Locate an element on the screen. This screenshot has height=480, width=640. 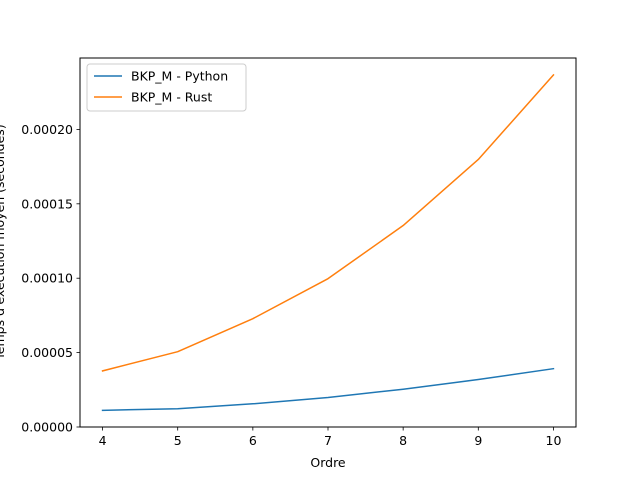
series-line-python is located at coordinates (328, 389).